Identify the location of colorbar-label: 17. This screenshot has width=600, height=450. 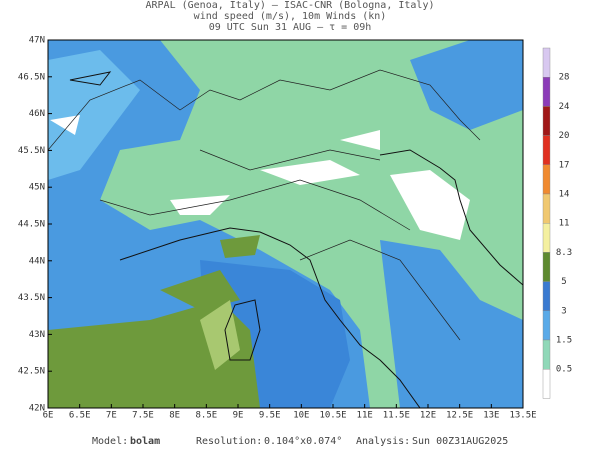
(564, 165).